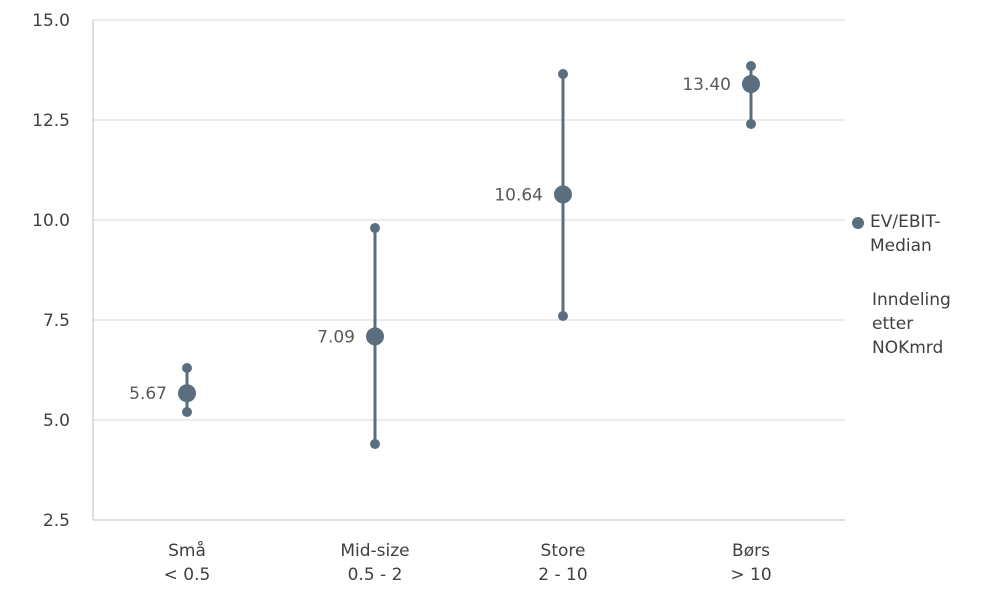 This screenshot has height=589, width=995. What do you see at coordinates (518, 195) in the screenshot?
I see `data-label: 10.64` at bounding box center [518, 195].